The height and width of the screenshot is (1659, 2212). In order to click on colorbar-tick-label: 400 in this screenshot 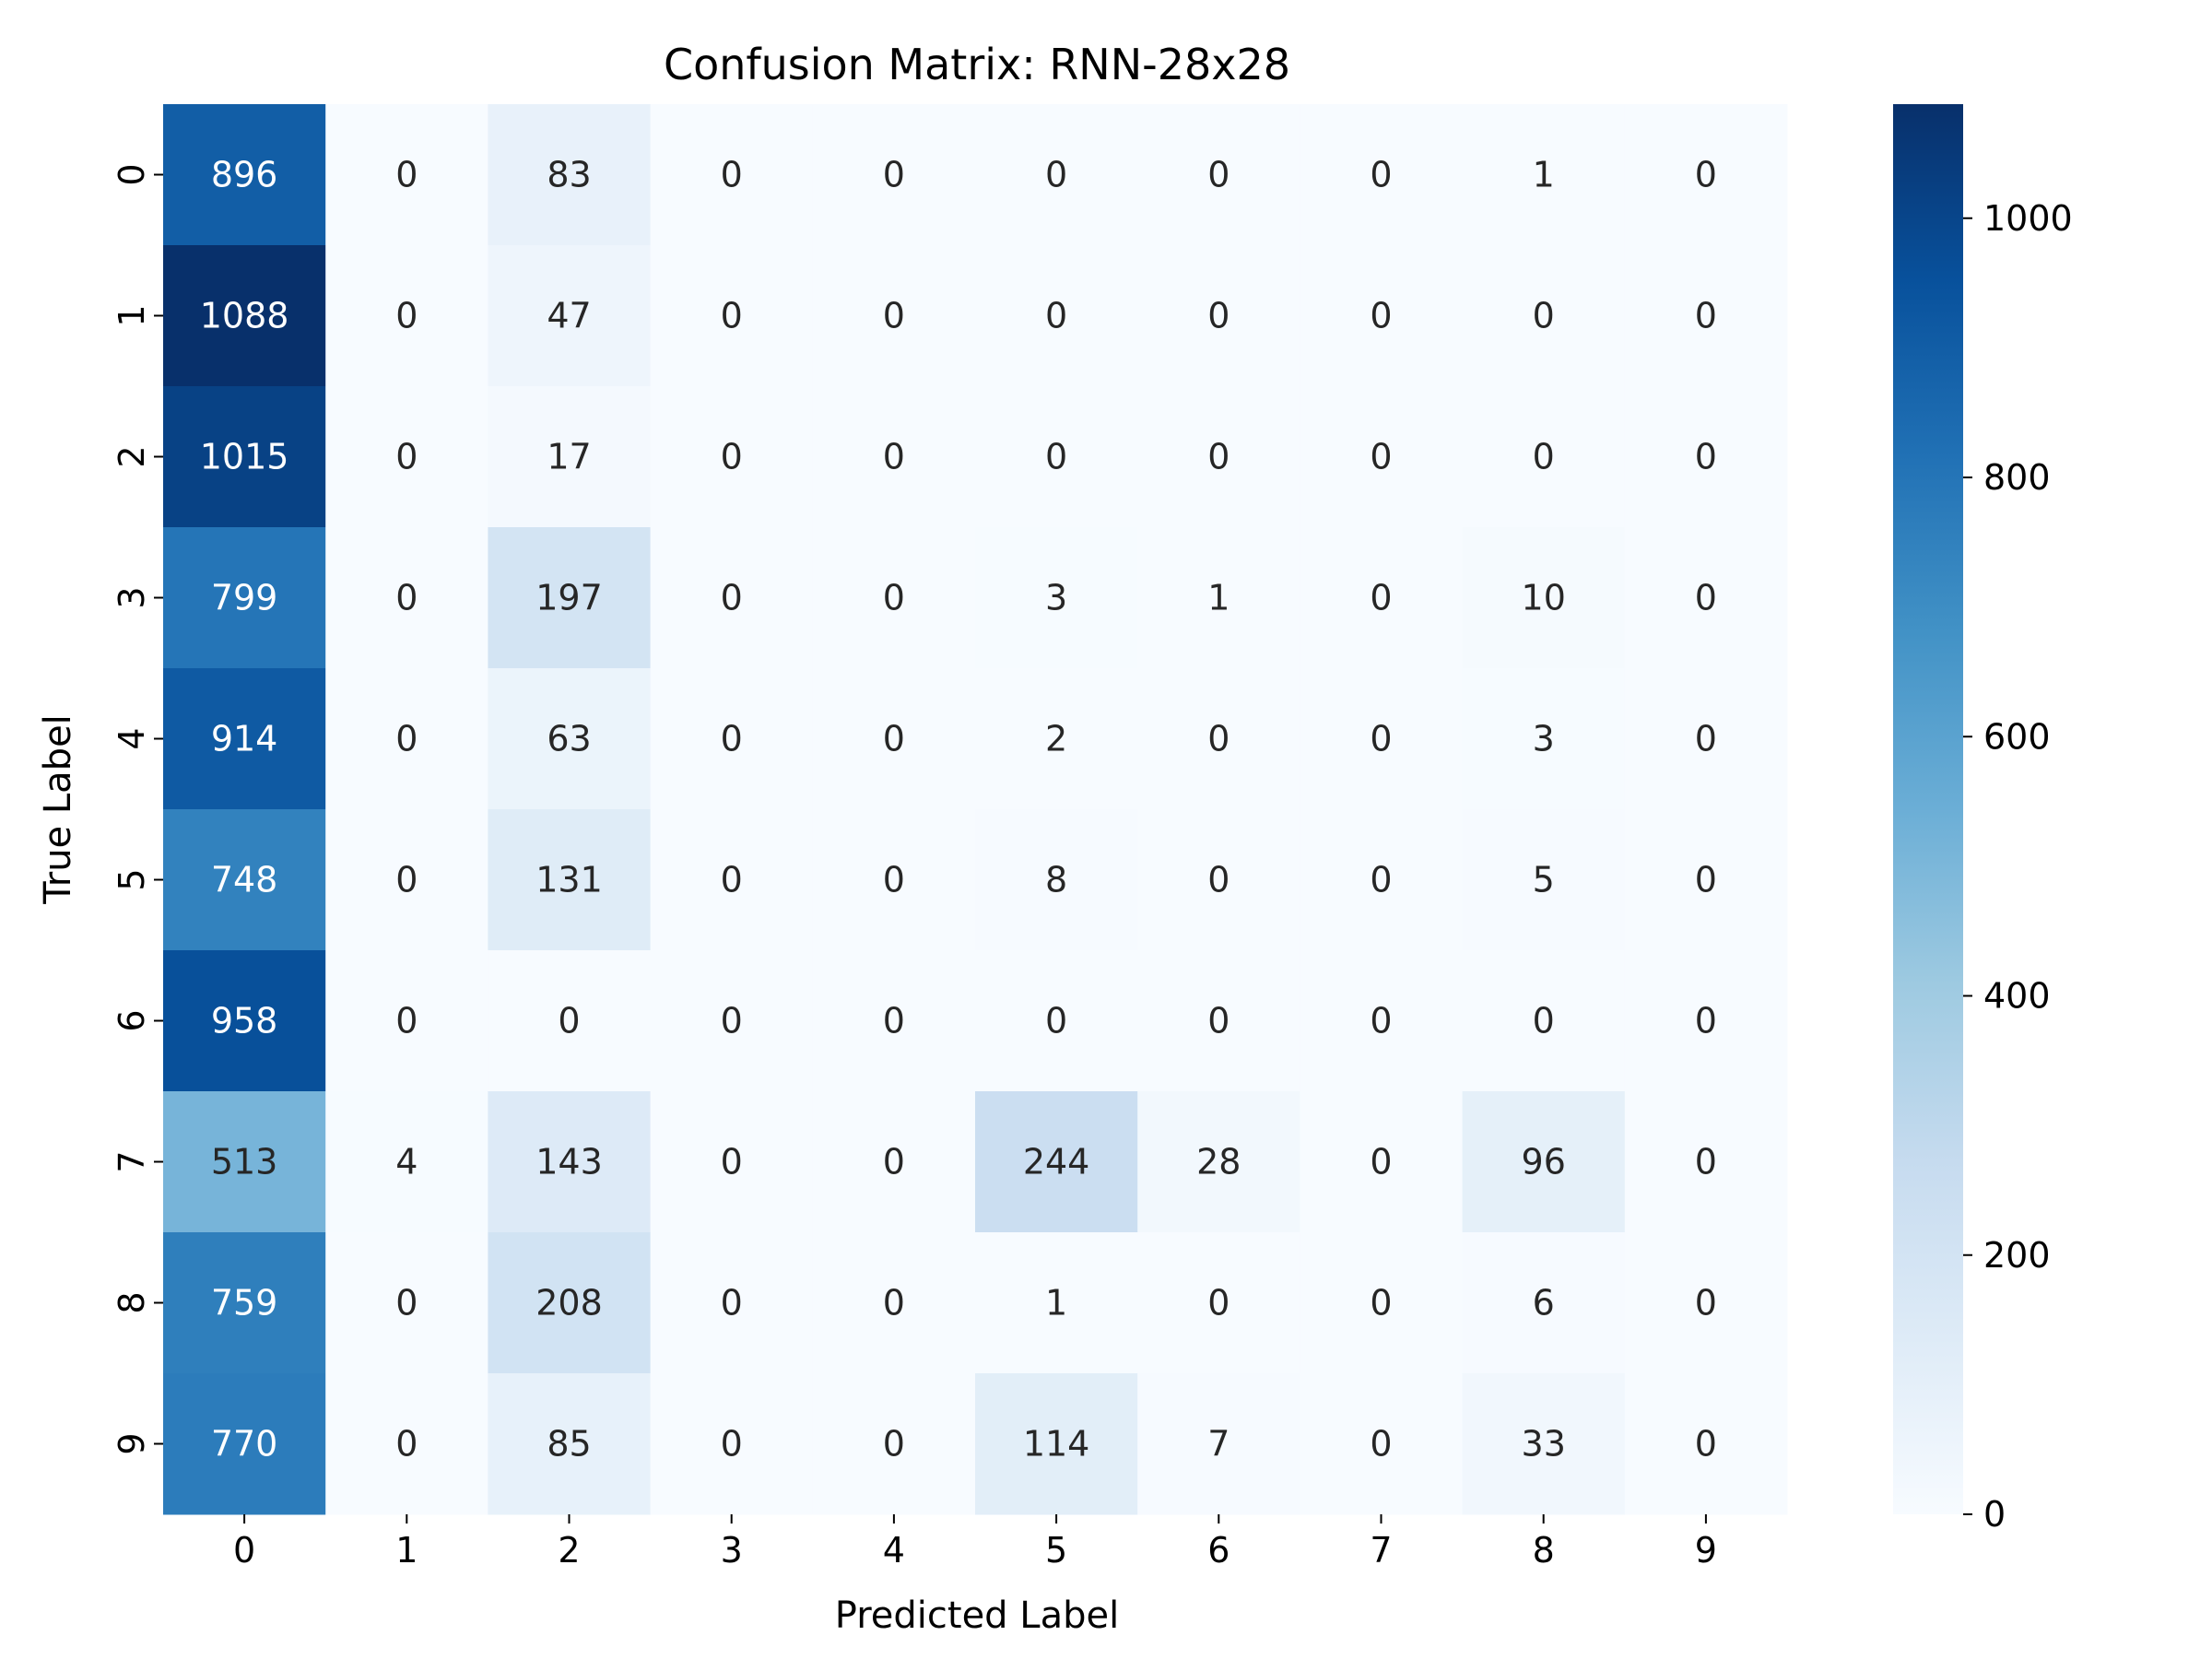, I will do `click(2017, 996)`.